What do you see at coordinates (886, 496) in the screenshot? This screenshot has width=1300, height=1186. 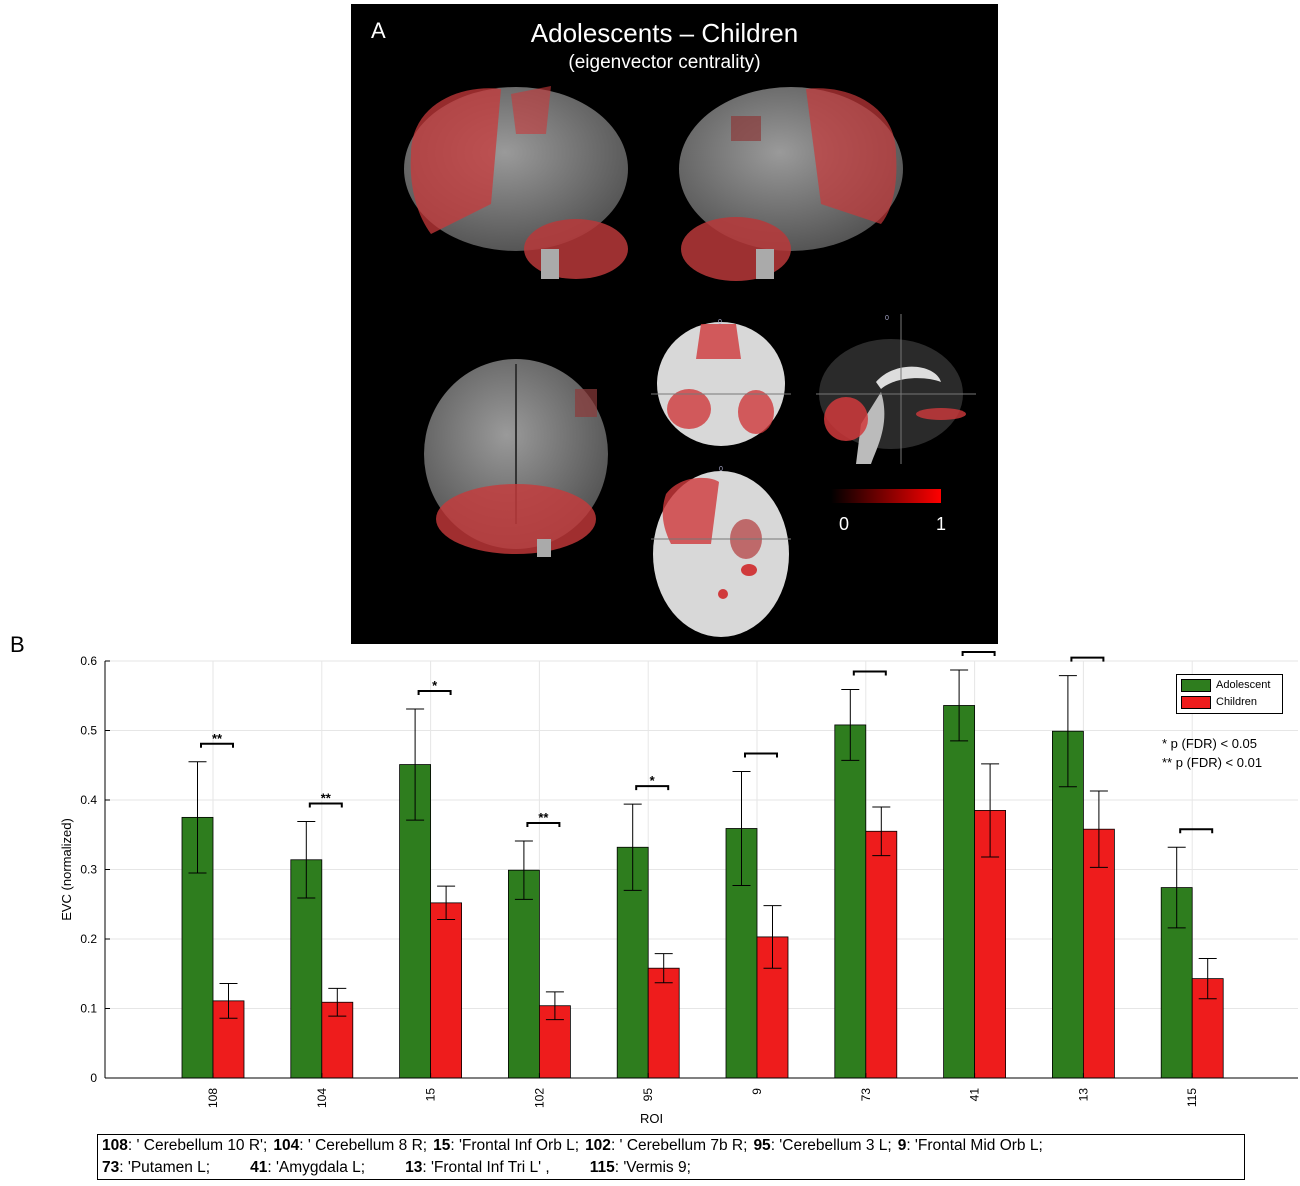 I see `colorbar` at bounding box center [886, 496].